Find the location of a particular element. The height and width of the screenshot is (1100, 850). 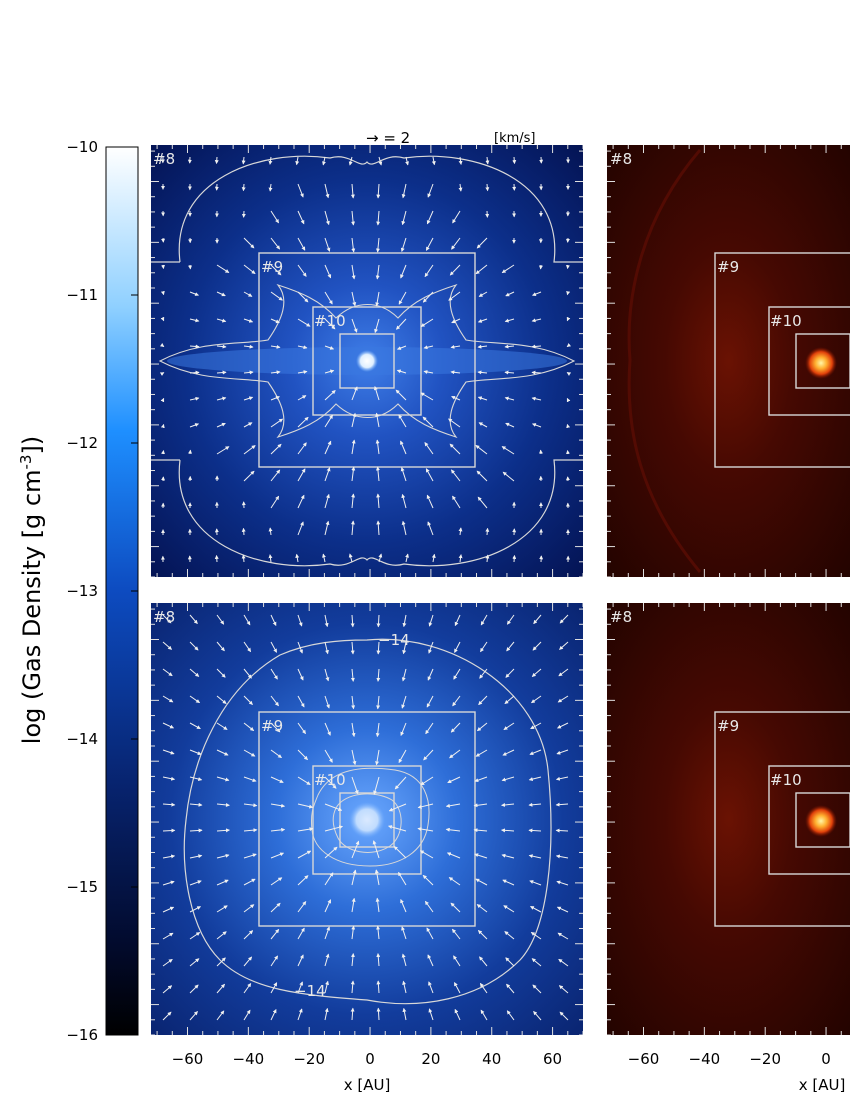

colorbar-tick-label: −16 is located at coordinates (82, 1035).